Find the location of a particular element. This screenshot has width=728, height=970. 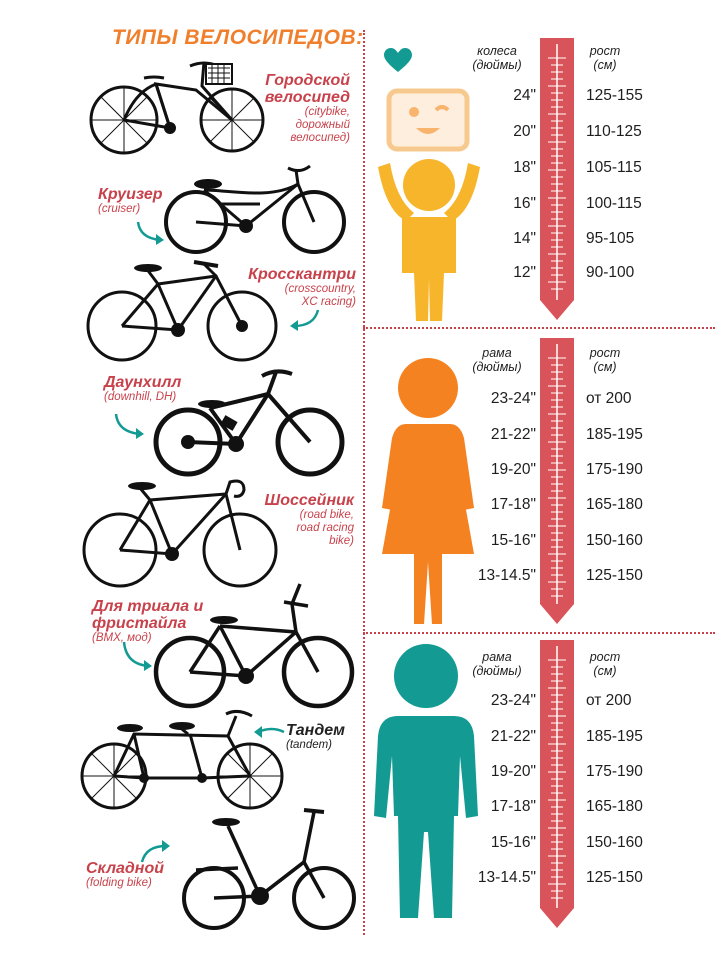

size-value: 12" is located at coordinates (524, 272).